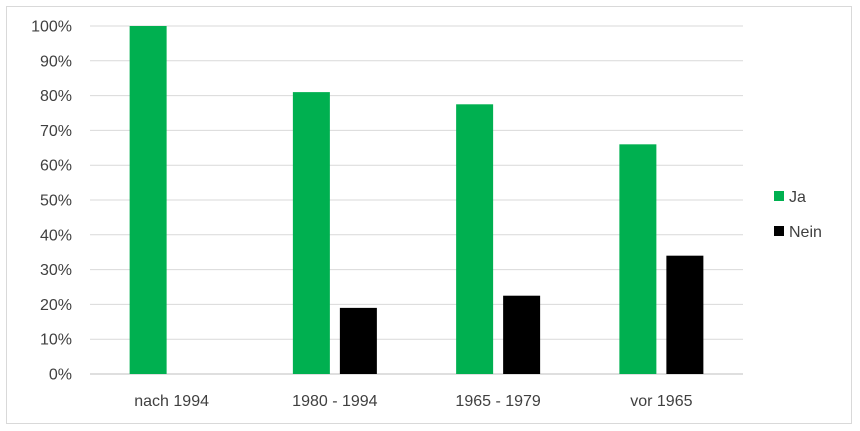 This screenshot has height=431, width=860. Describe the element at coordinates (779, 196) in the screenshot. I see `legend-swatch-ja` at that location.